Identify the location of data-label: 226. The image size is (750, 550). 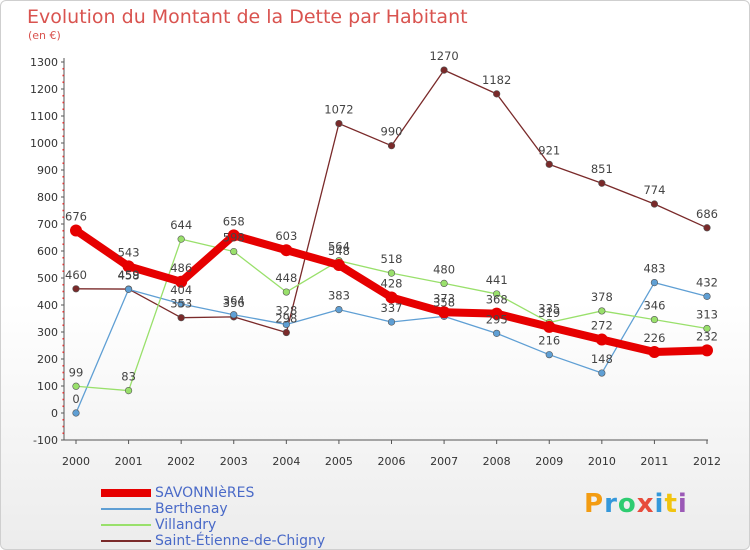
(654, 338).